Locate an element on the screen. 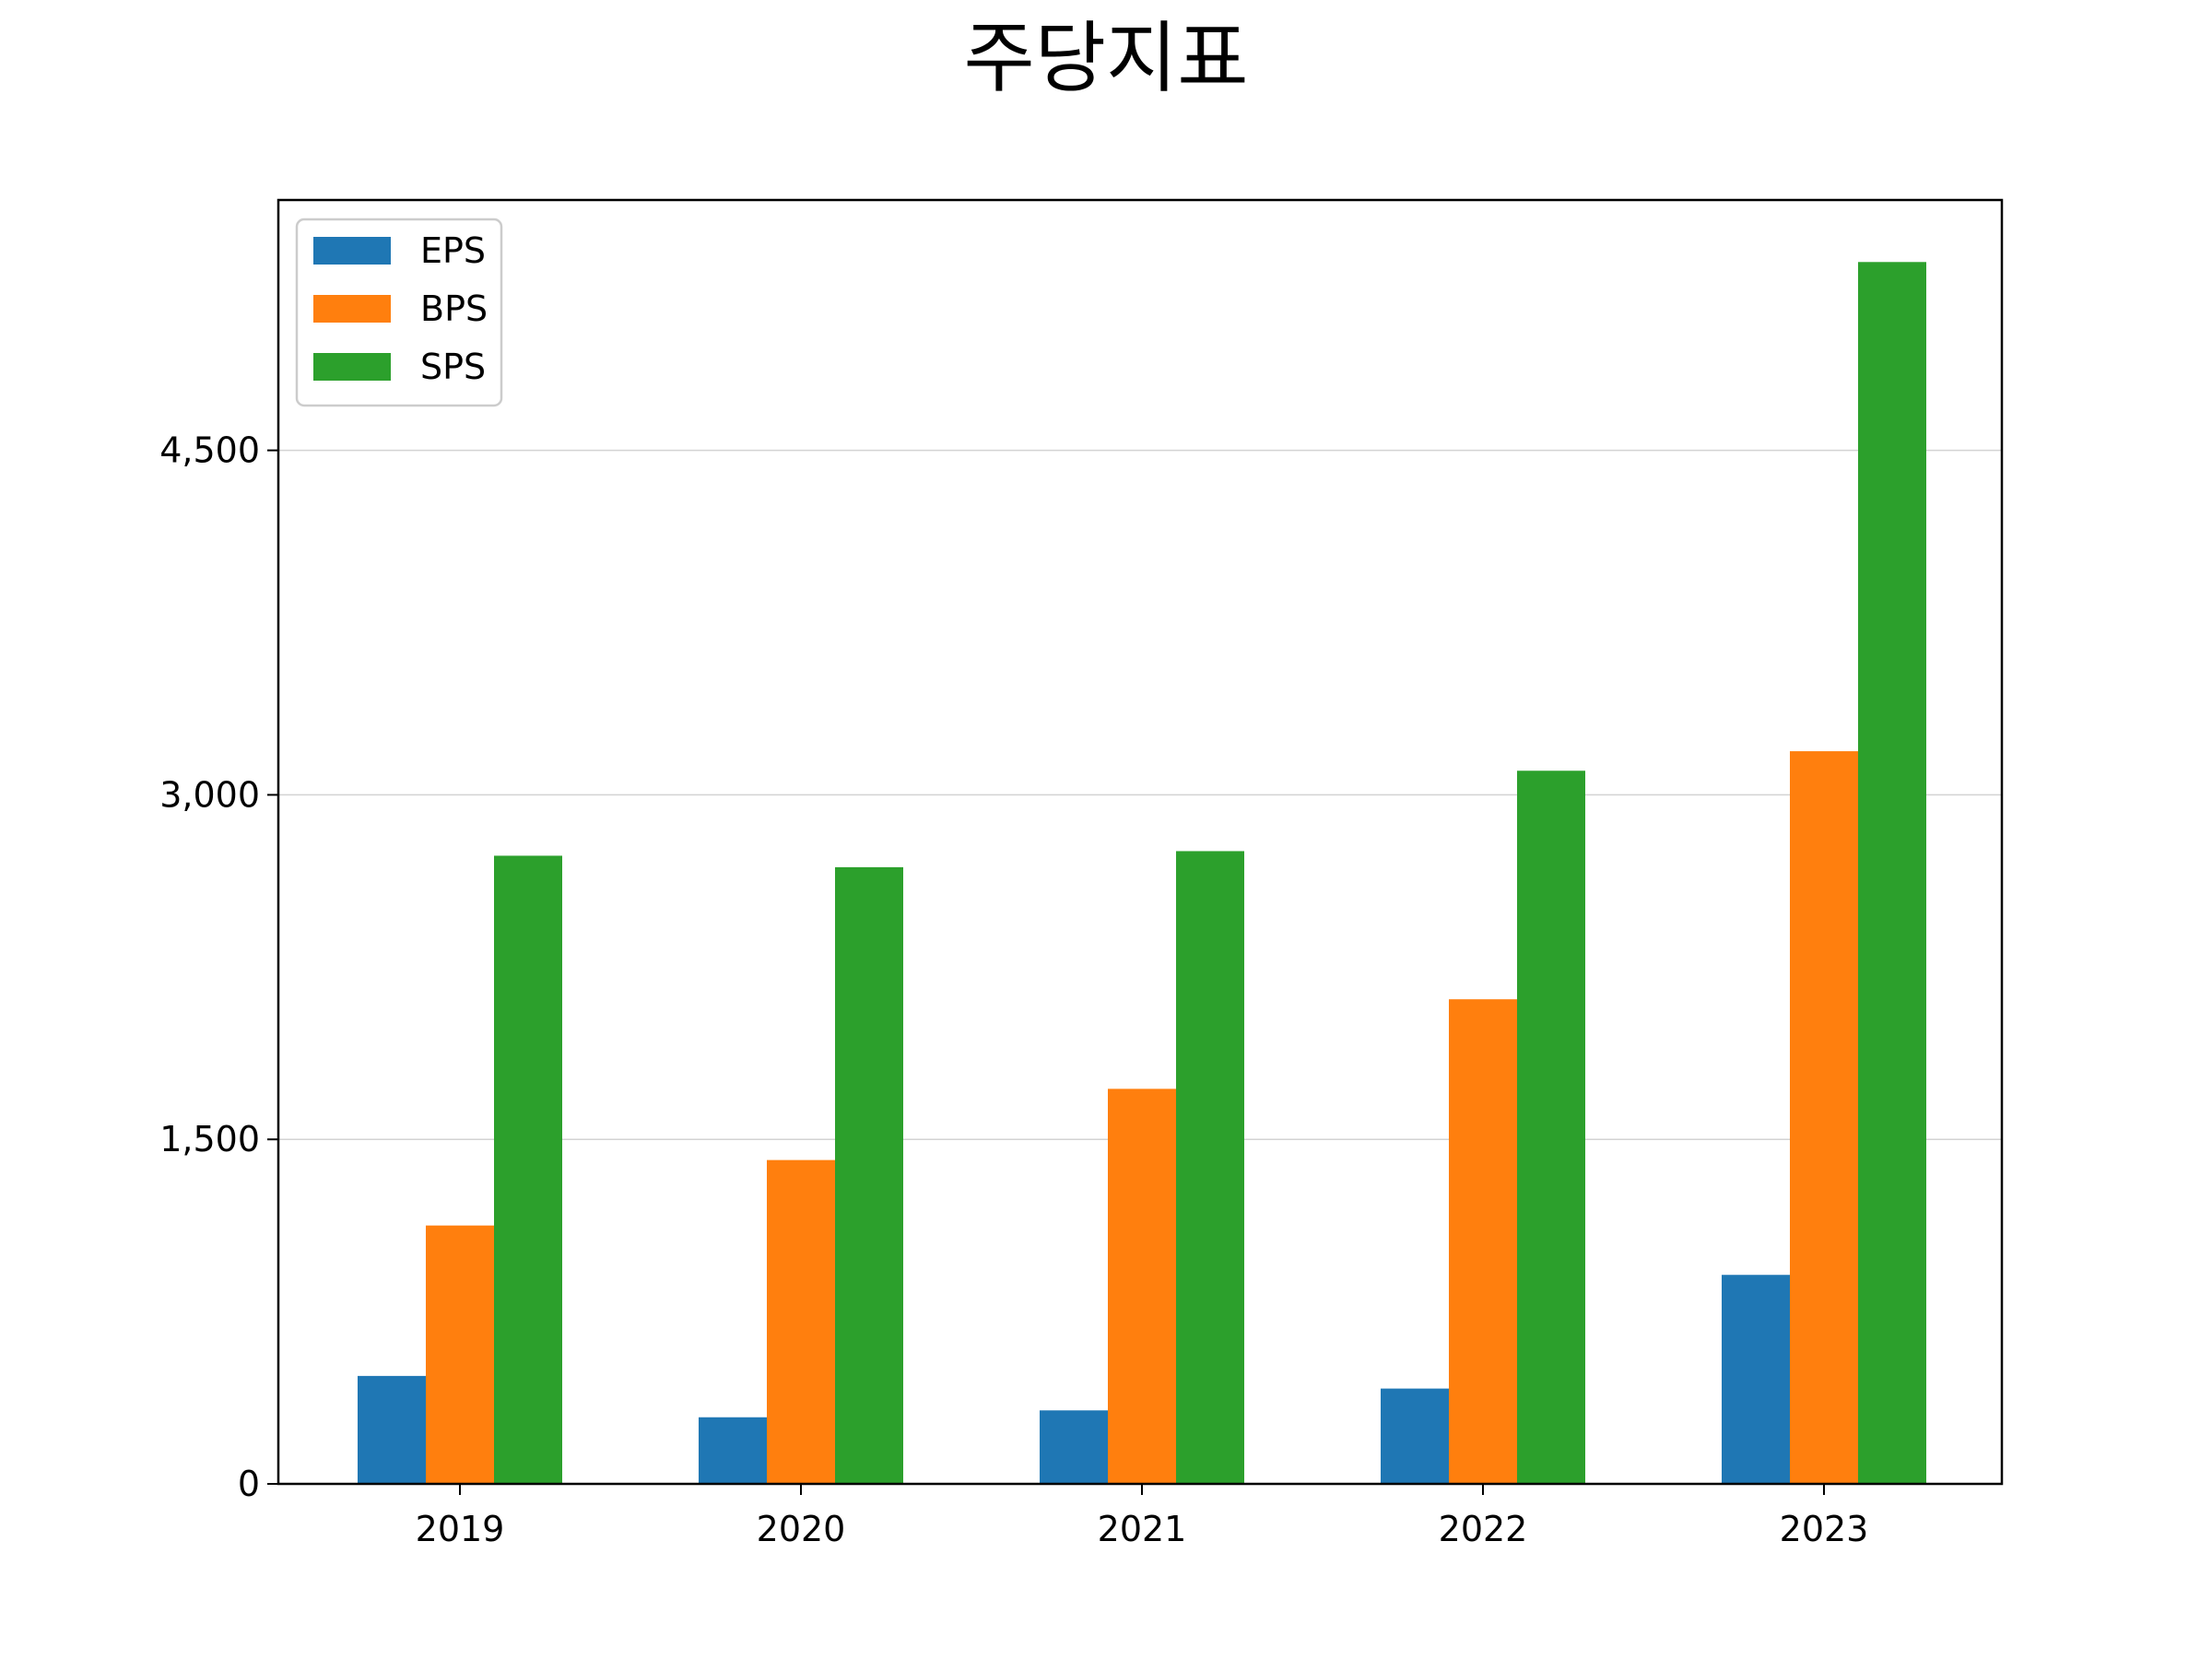  bar-eps-2020 is located at coordinates (733, 1450).